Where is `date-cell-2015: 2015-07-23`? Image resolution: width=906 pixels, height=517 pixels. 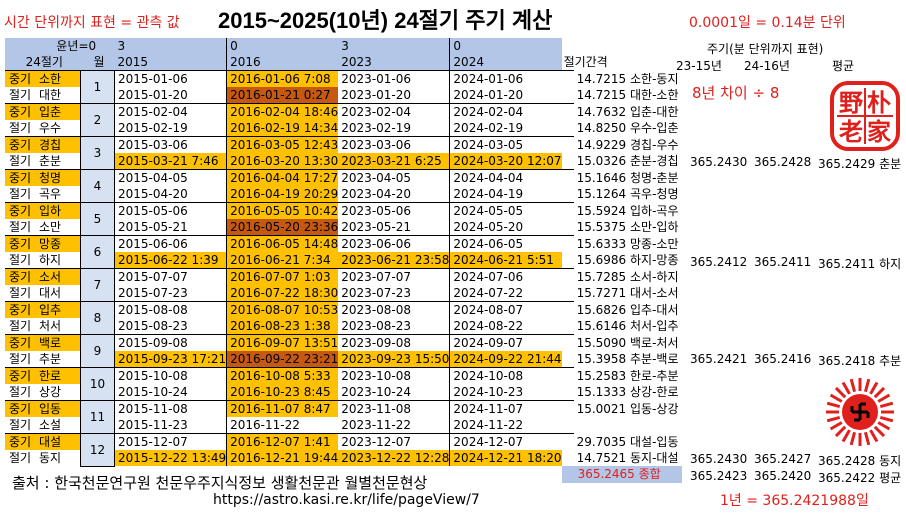 date-cell-2015: 2015-07-23 is located at coordinates (153, 293).